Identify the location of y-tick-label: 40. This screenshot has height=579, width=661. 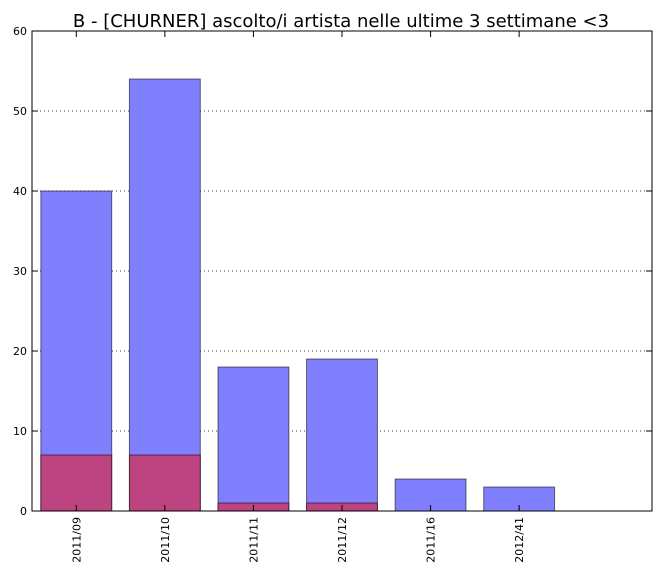
(20, 191).